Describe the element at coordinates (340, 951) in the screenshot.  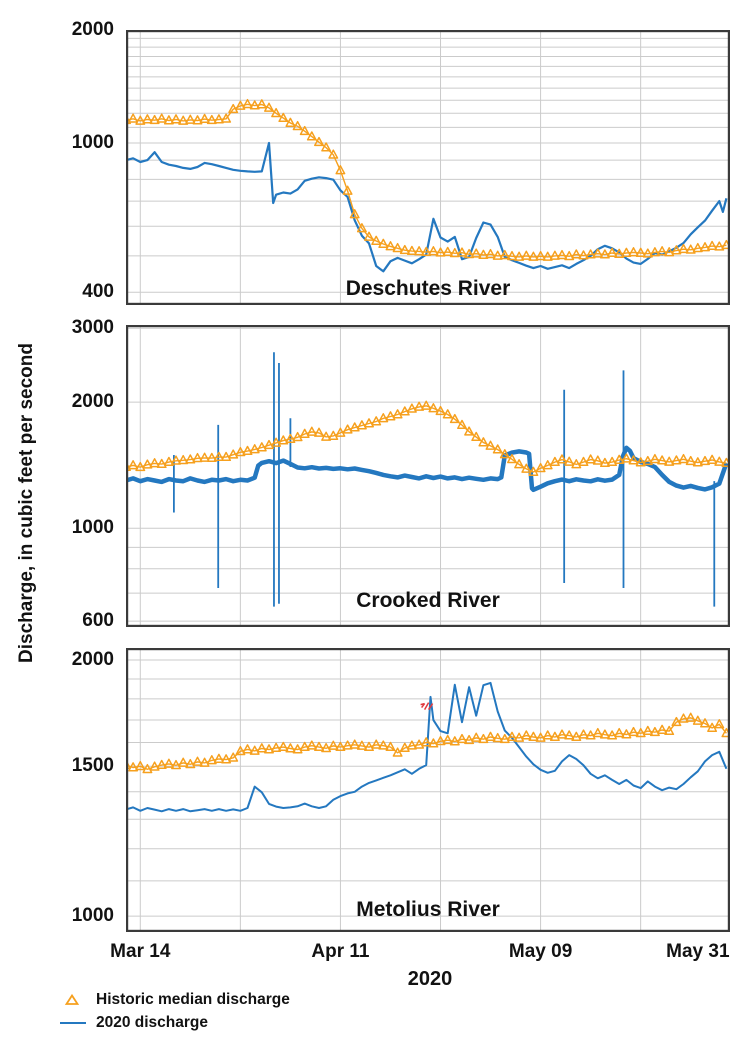
I see `x-tick-label: Apr 11` at that location.